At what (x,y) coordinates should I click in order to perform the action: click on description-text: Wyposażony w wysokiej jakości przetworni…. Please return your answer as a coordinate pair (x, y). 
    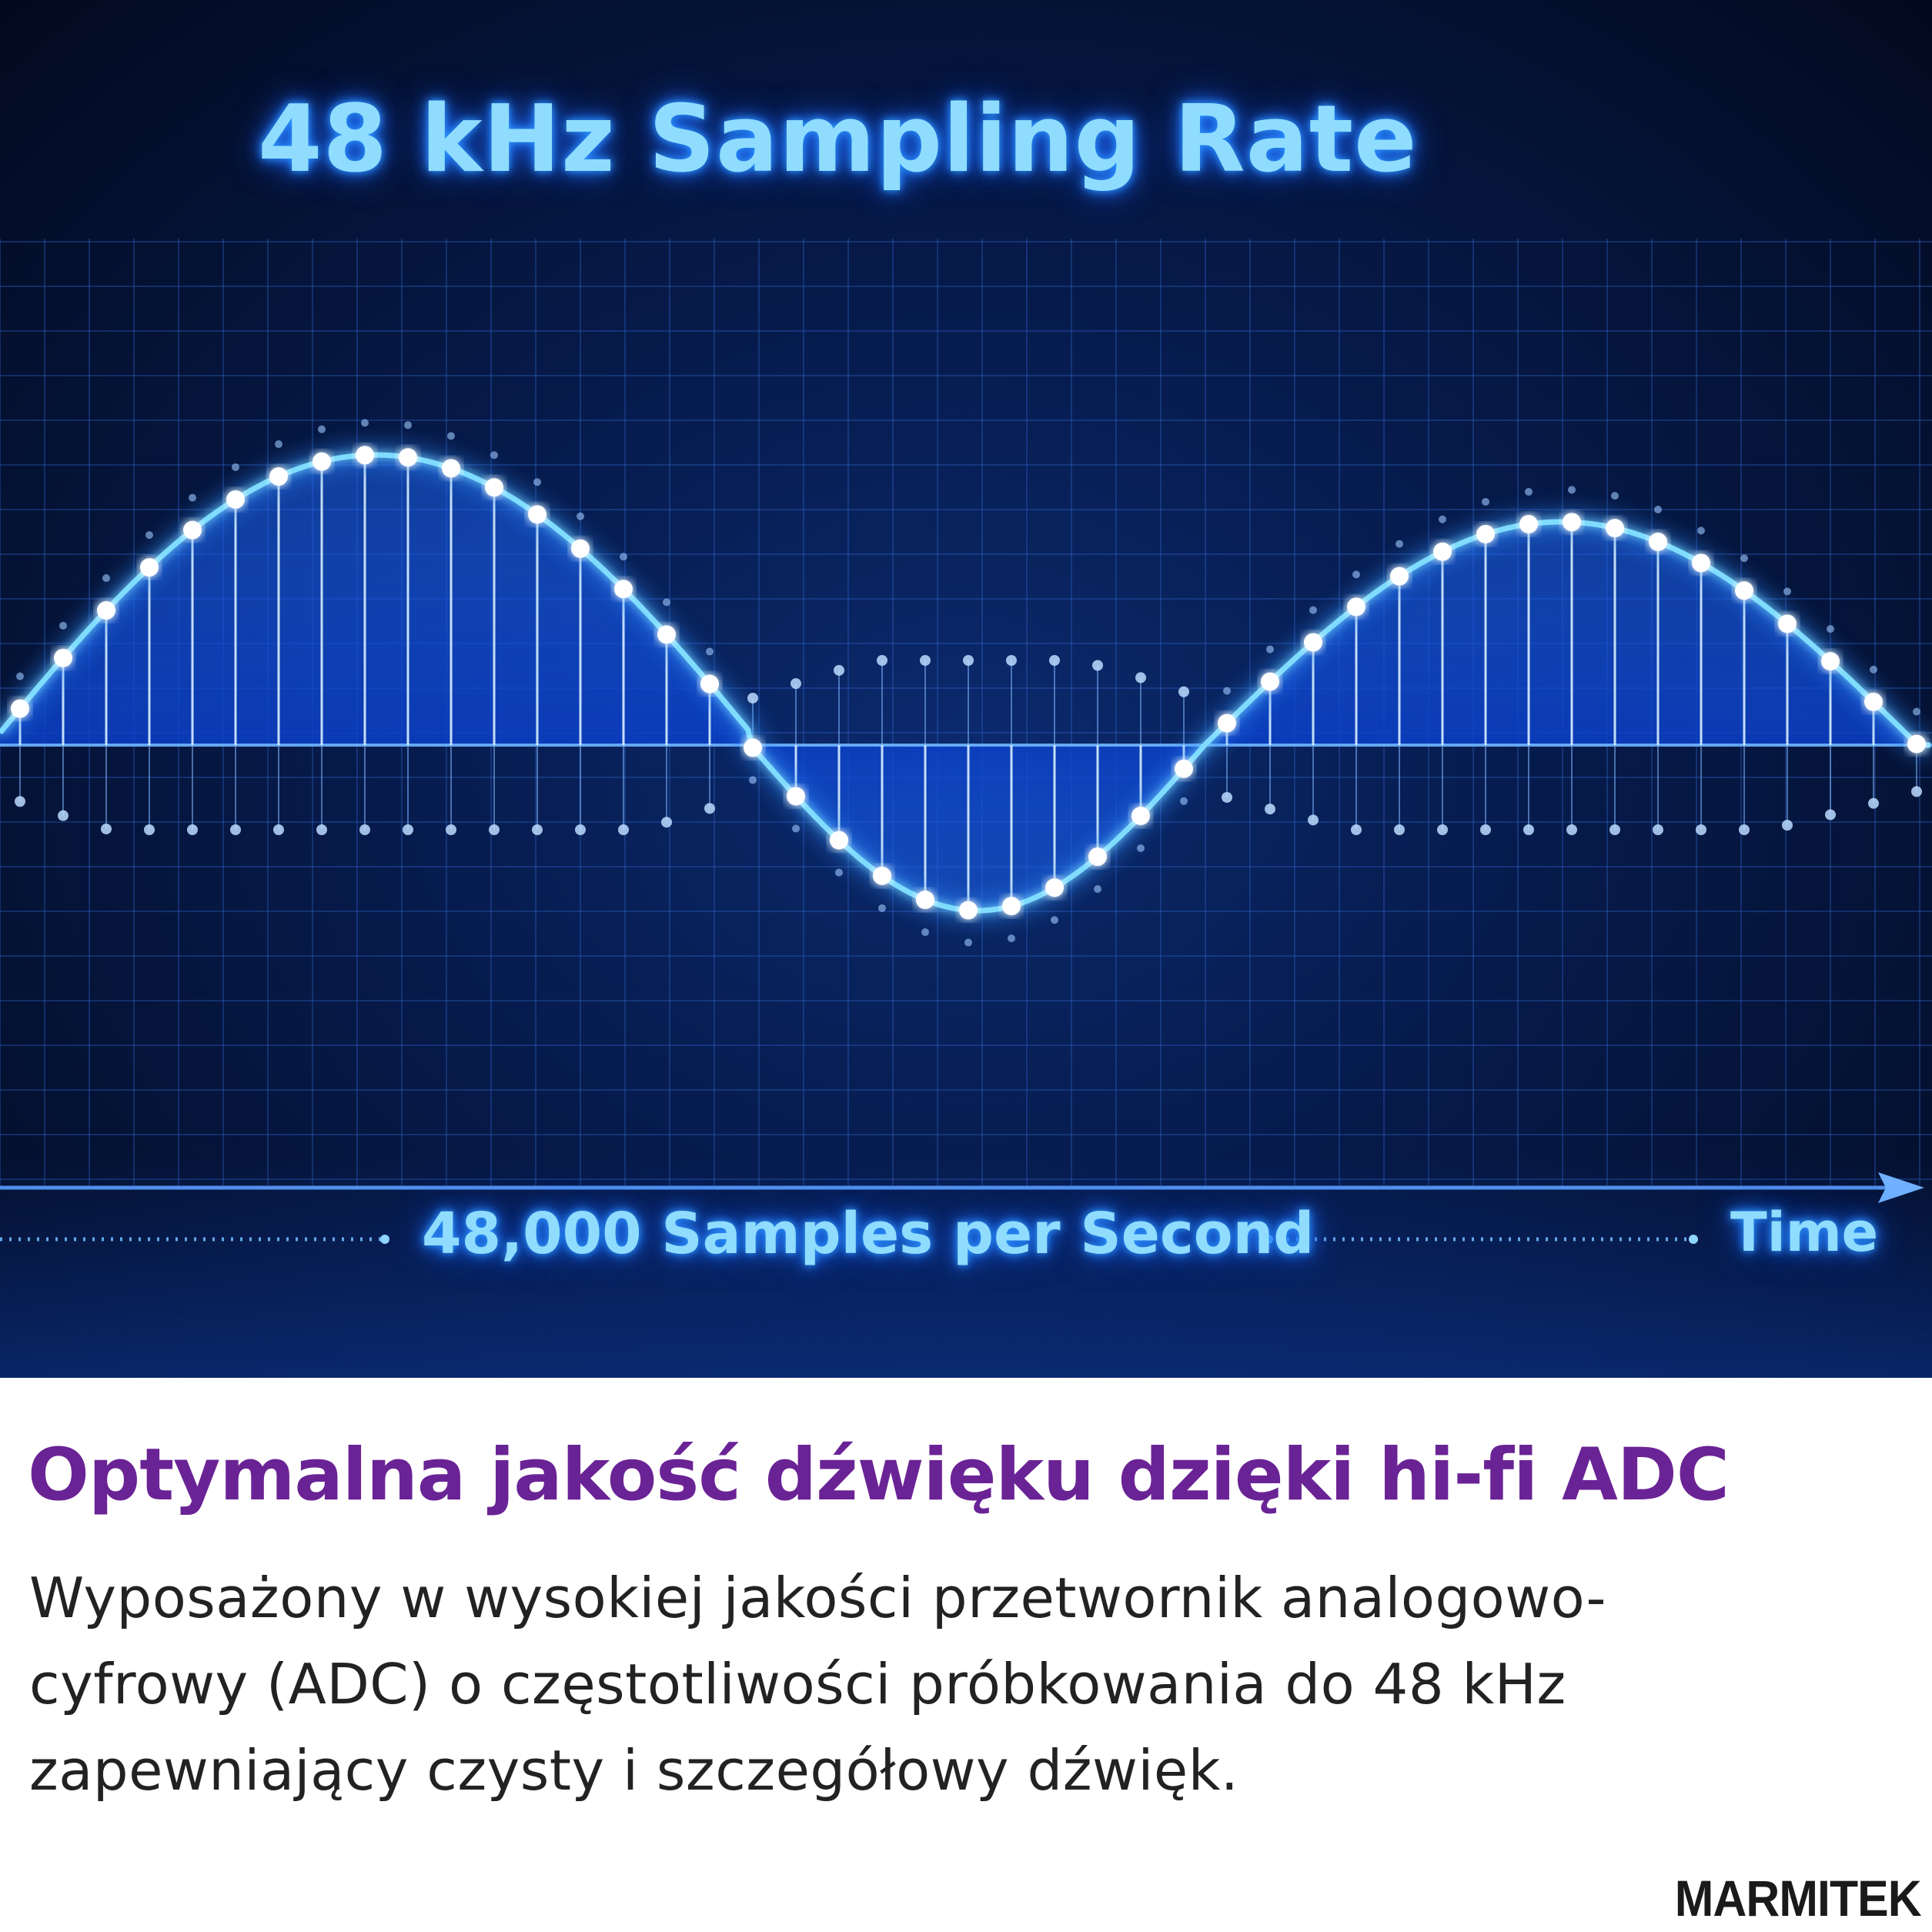
    Looking at the image, I should click on (817, 1685).